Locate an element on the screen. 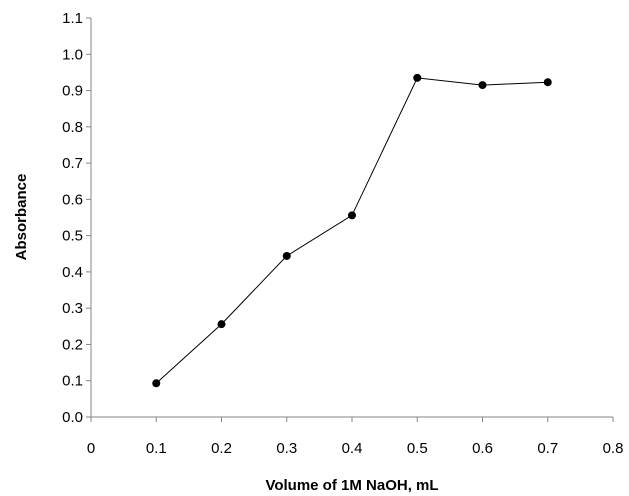  y-tick-label: 0.8 is located at coordinates (72, 127).